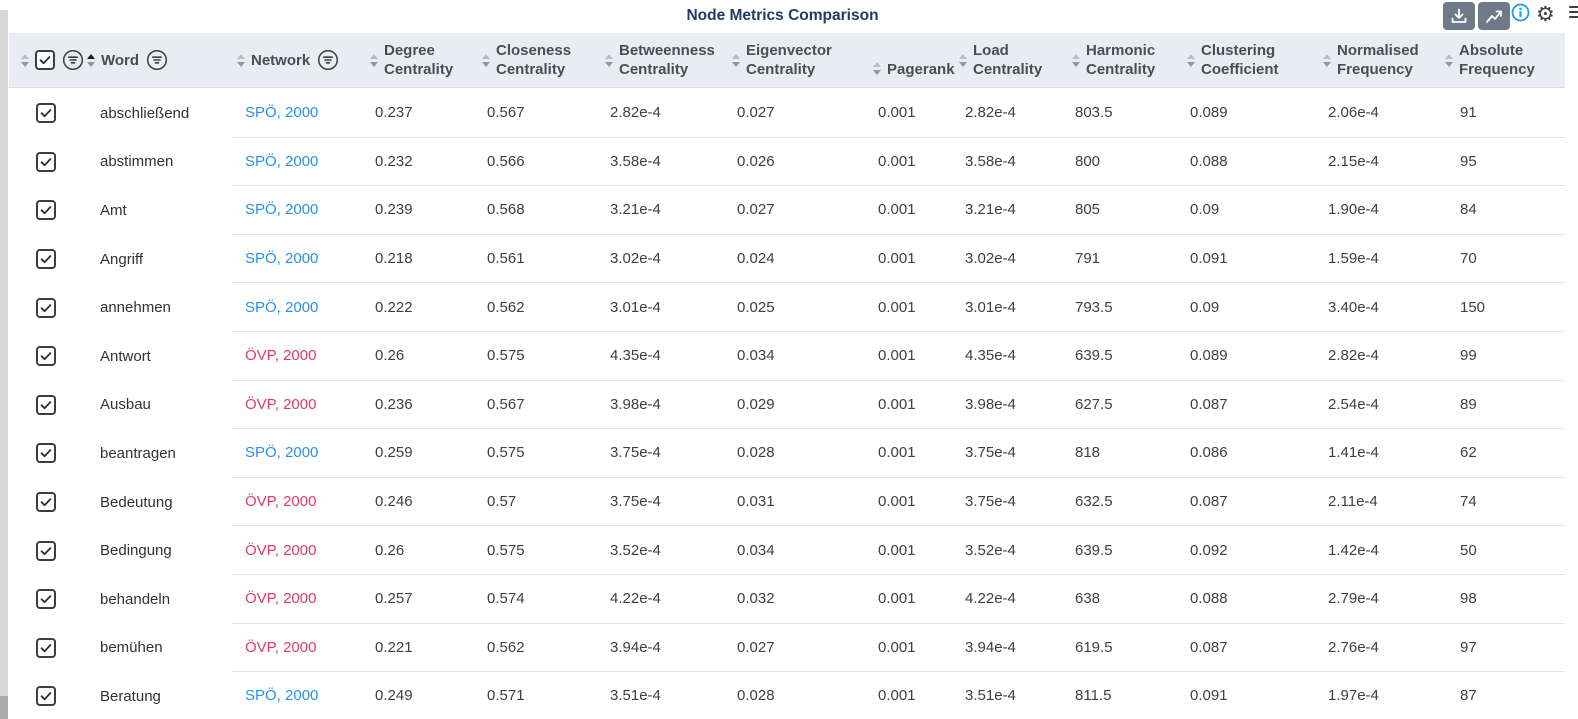  What do you see at coordinates (990, 404) in the screenshot?
I see `cell-load: 3.98e-4` at bounding box center [990, 404].